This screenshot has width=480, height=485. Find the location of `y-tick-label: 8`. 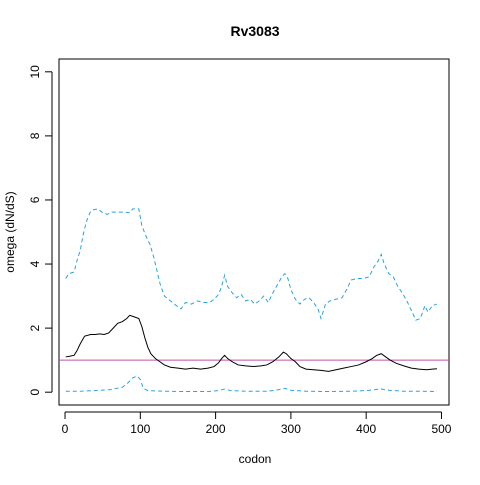

y-tick-label: 8 is located at coordinates (35, 135).